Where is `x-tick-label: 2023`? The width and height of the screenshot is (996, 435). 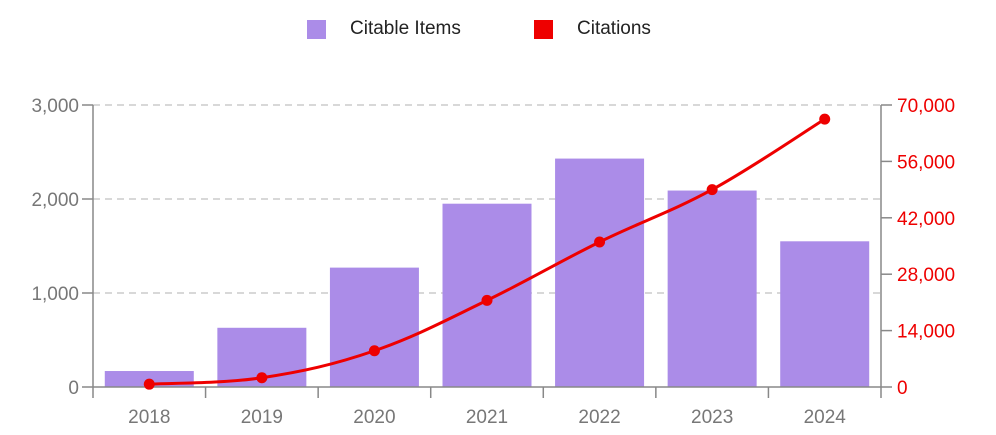 x-tick-label: 2023 is located at coordinates (712, 417).